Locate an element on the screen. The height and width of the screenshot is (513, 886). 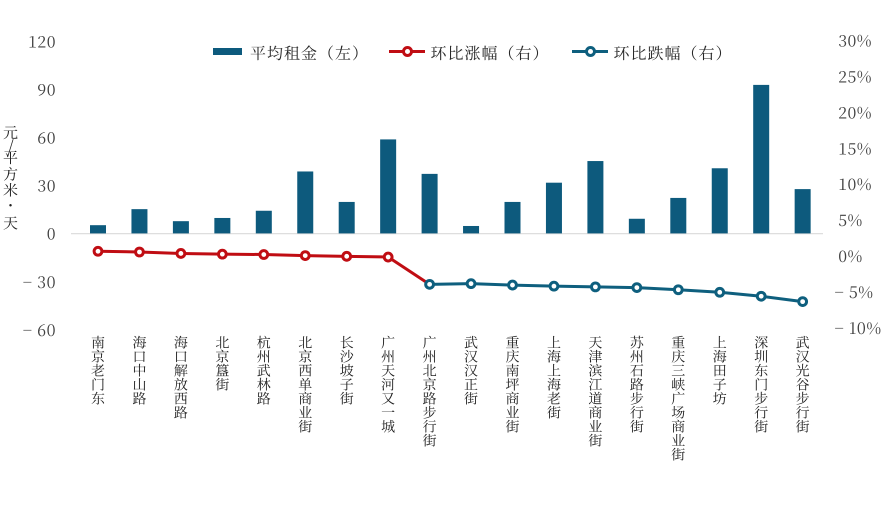
legend-down-marker-icon is located at coordinates (590, 52).